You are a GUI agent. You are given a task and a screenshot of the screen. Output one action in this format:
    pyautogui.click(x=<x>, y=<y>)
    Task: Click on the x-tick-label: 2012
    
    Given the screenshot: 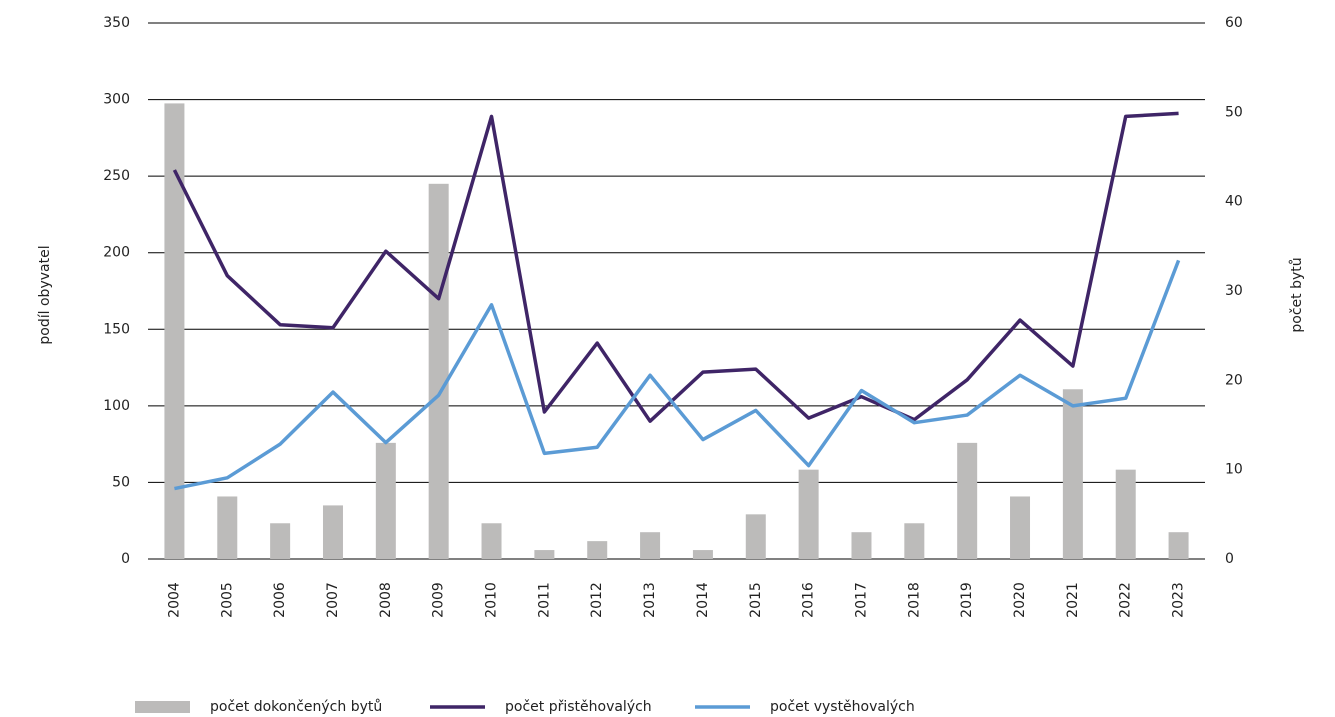 What is the action you would take?
    pyautogui.click(x=597, y=600)
    